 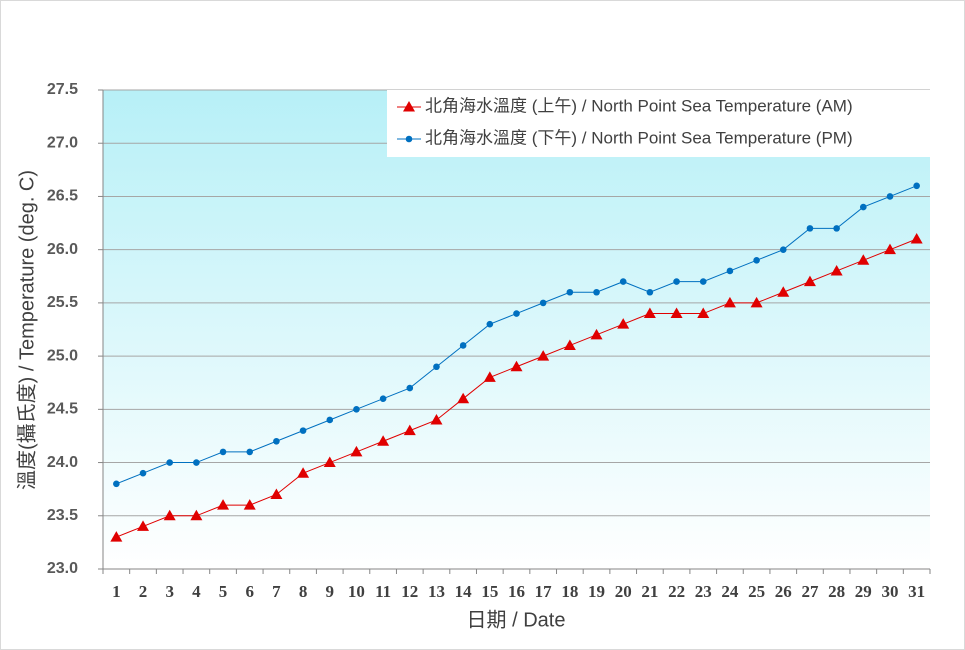 What do you see at coordinates (196, 591) in the screenshot?
I see `x-tick-label: 4` at bounding box center [196, 591].